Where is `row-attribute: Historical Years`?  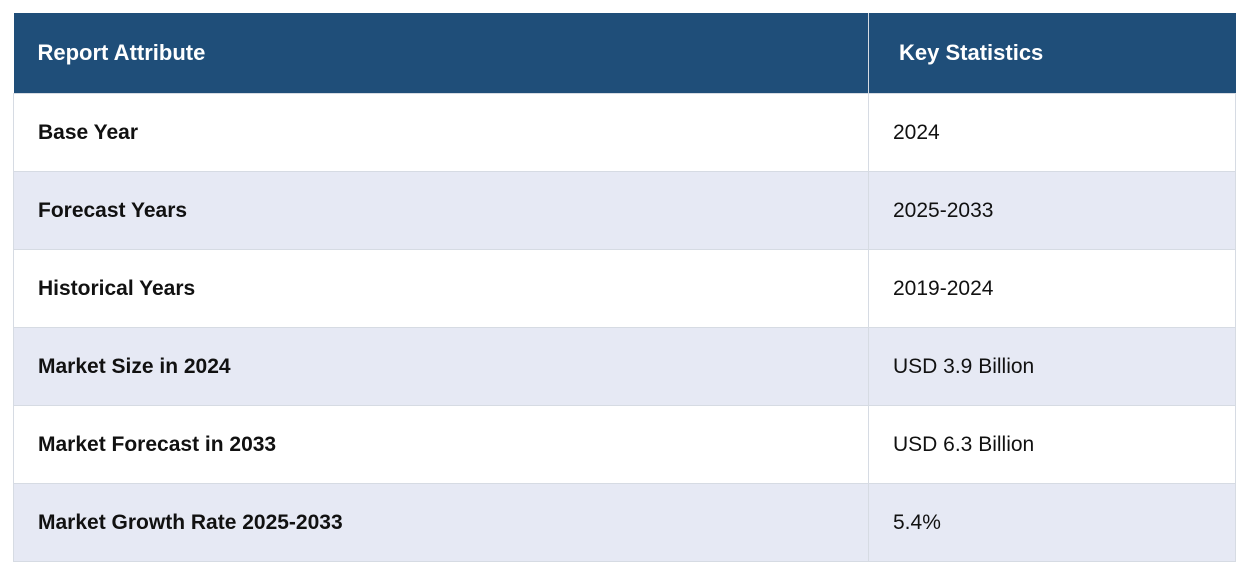
row-attribute: Historical Years is located at coordinates (441, 288).